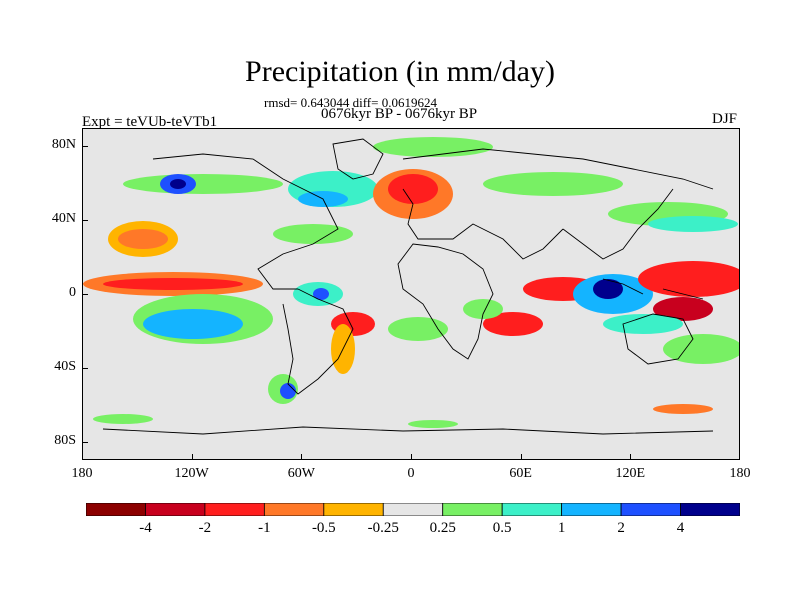  Describe the element at coordinates (400, 71) in the screenshot. I see `plot-title: Precipitation (in mm/day)` at that location.